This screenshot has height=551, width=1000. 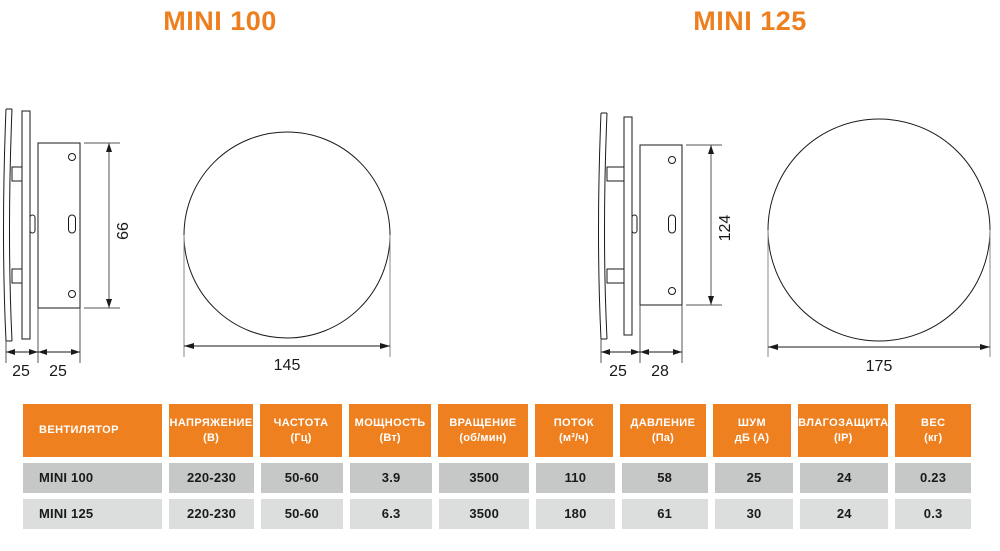 What do you see at coordinates (287, 365) in the screenshot?
I see `mini100-diameter-dimension: 145` at bounding box center [287, 365].